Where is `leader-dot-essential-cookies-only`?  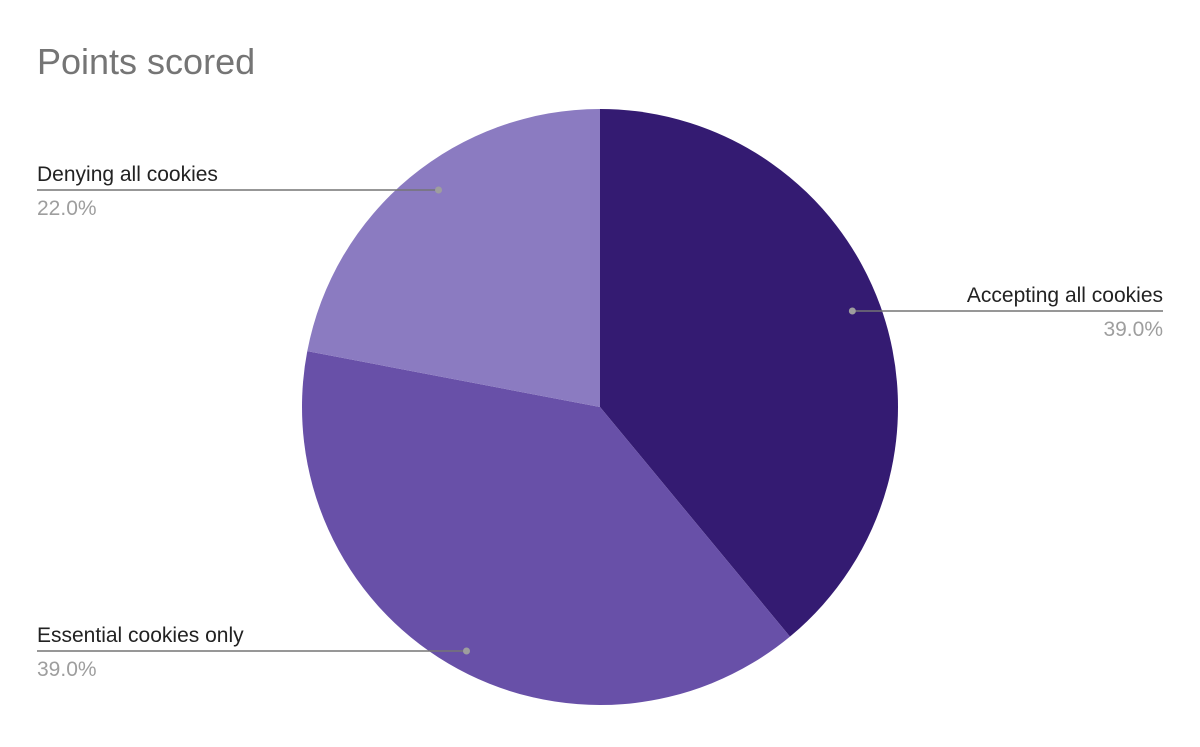
leader-dot-essential-cookies-only is located at coordinates (467, 651).